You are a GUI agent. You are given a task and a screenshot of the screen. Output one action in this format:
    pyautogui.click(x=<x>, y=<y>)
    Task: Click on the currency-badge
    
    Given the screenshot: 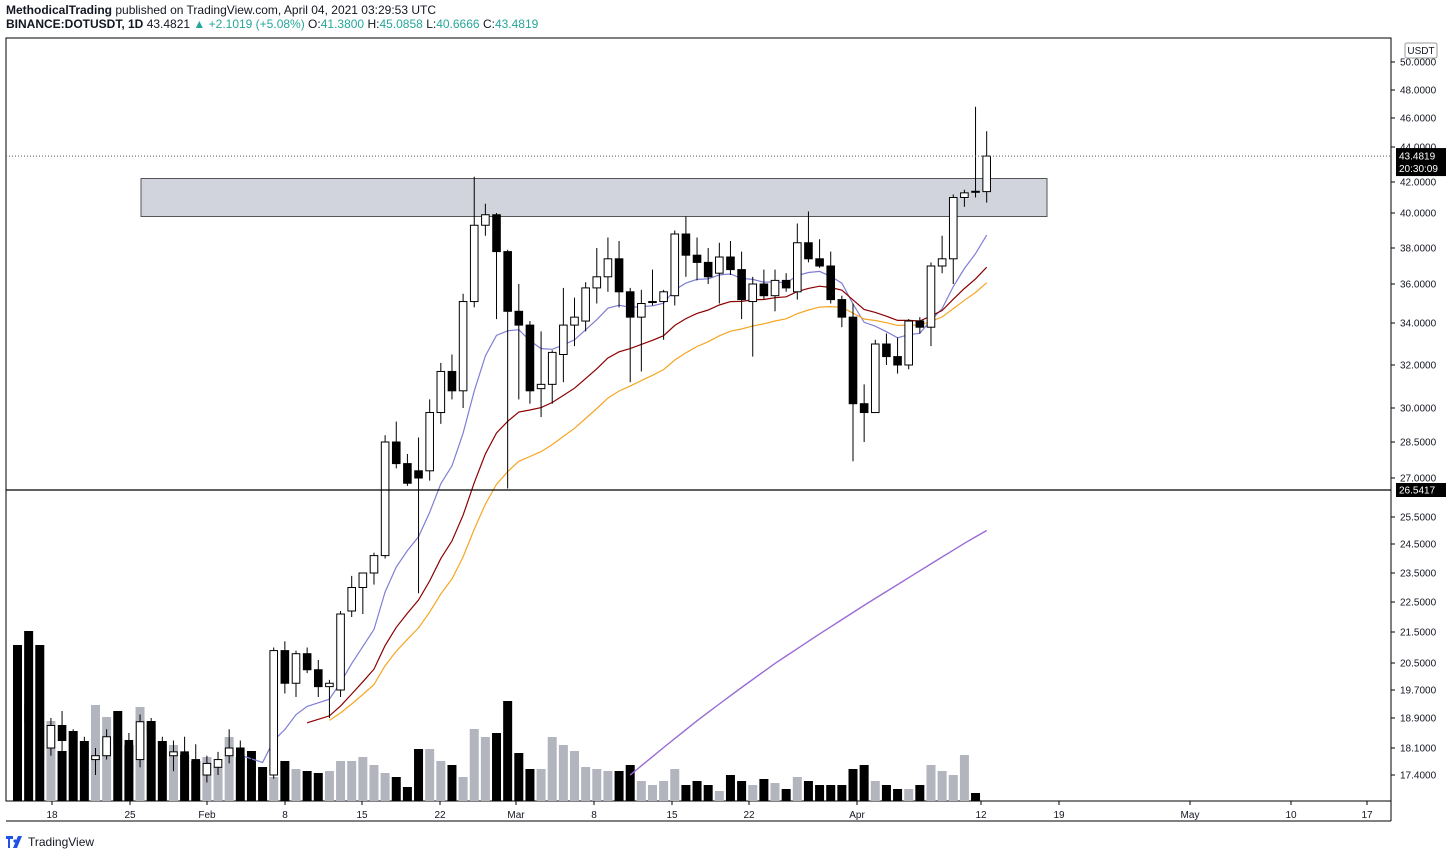 What is the action you would take?
    pyautogui.click(x=1421, y=50)
    